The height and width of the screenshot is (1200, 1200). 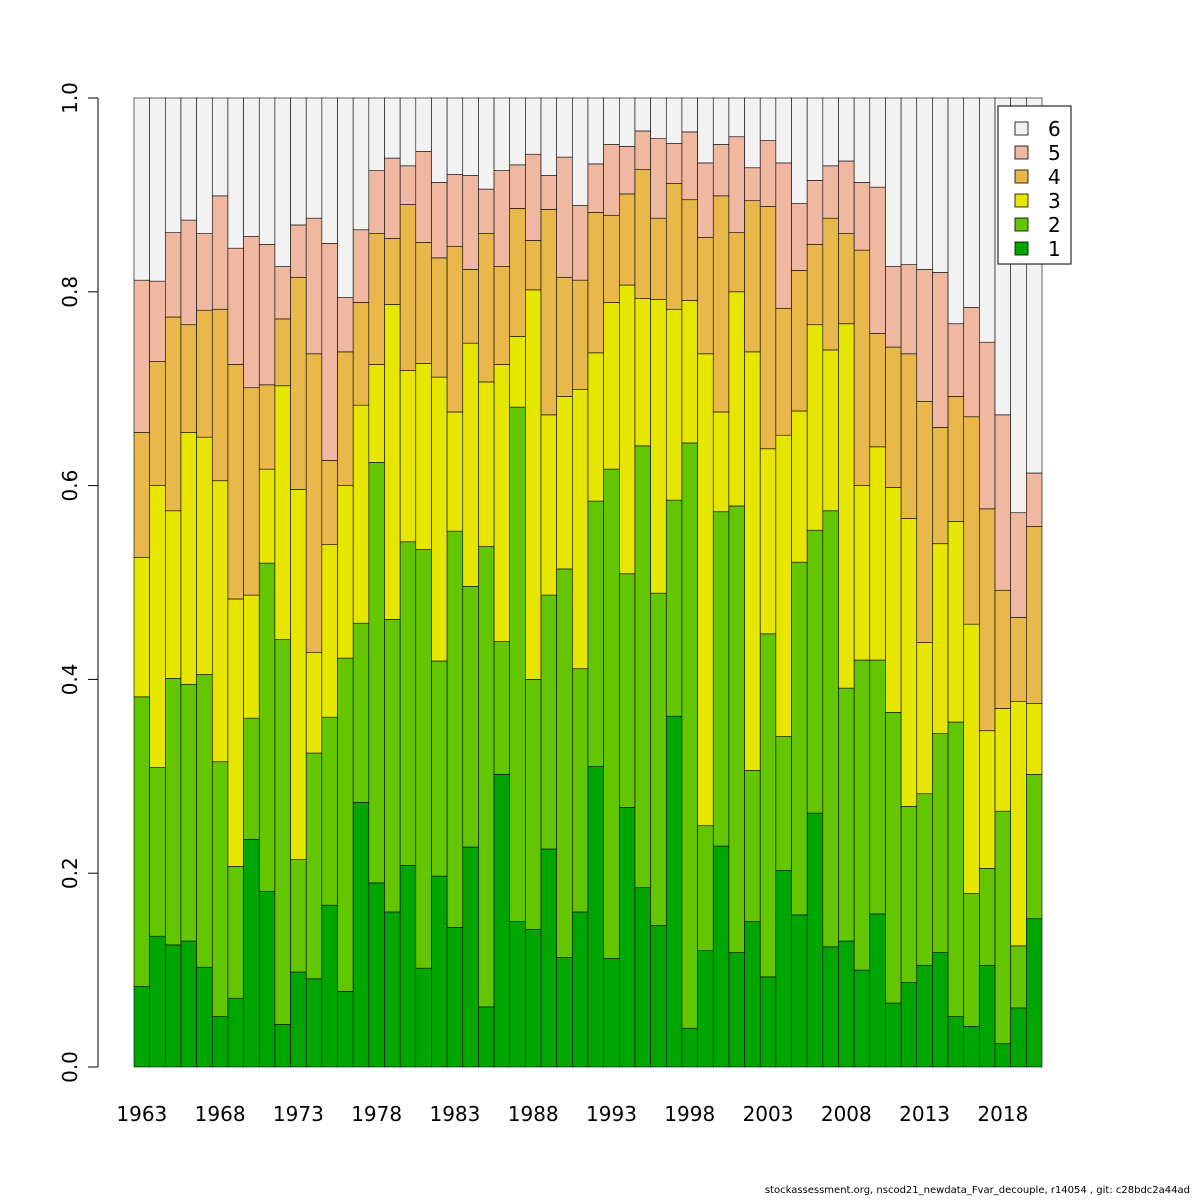 I want to click on y-tick-label-0.0: 0.0, so click(x=70, y=1067).